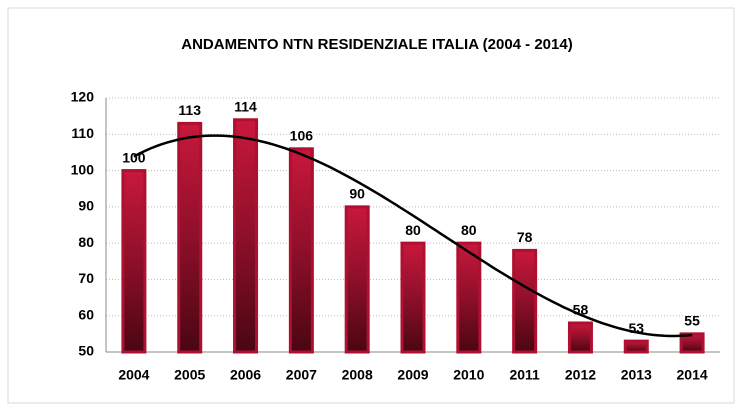 This screenshot has height=412, width=743. What do you see at coordinates (692, 321) in the screenshot?
I see `data-label: 55` at bounding box center [692, 321].